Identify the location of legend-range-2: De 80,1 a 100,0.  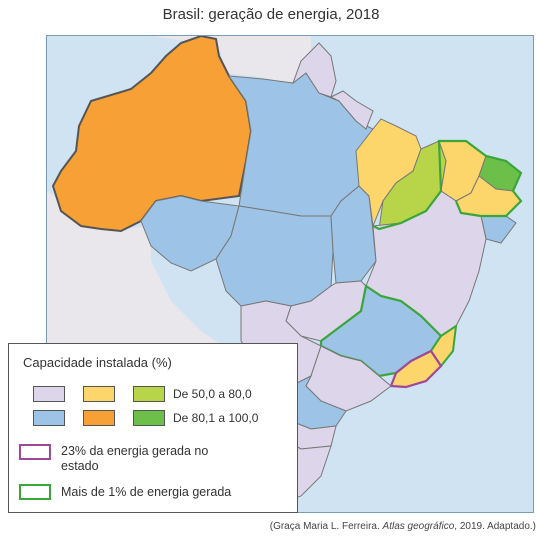
(216, 418).